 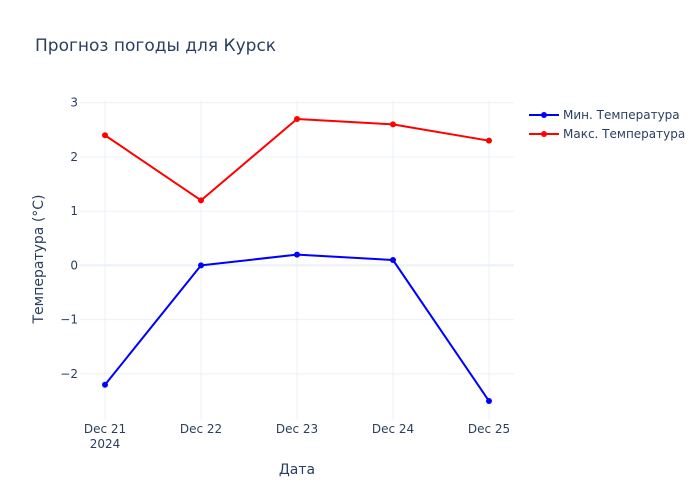 What do you see at coordinates (74, 157) in the screenshot?
I see `y-tick-label: 2` at bounding box center [74, 157].